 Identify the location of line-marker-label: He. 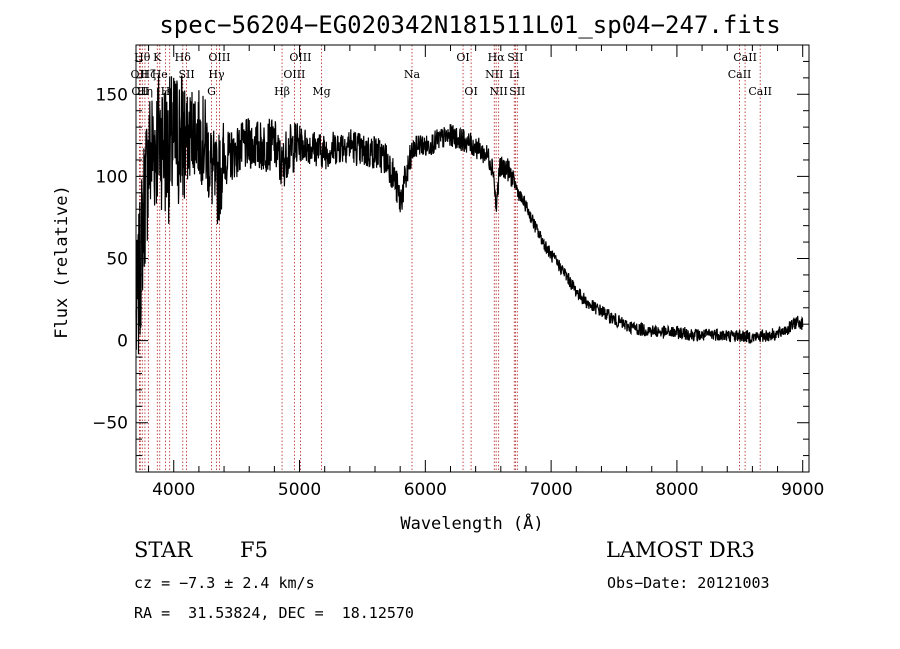
(160, 74).